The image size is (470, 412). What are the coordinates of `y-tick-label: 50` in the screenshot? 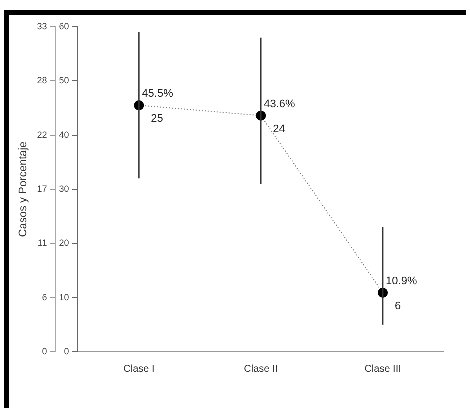 It's located at (64, 81).